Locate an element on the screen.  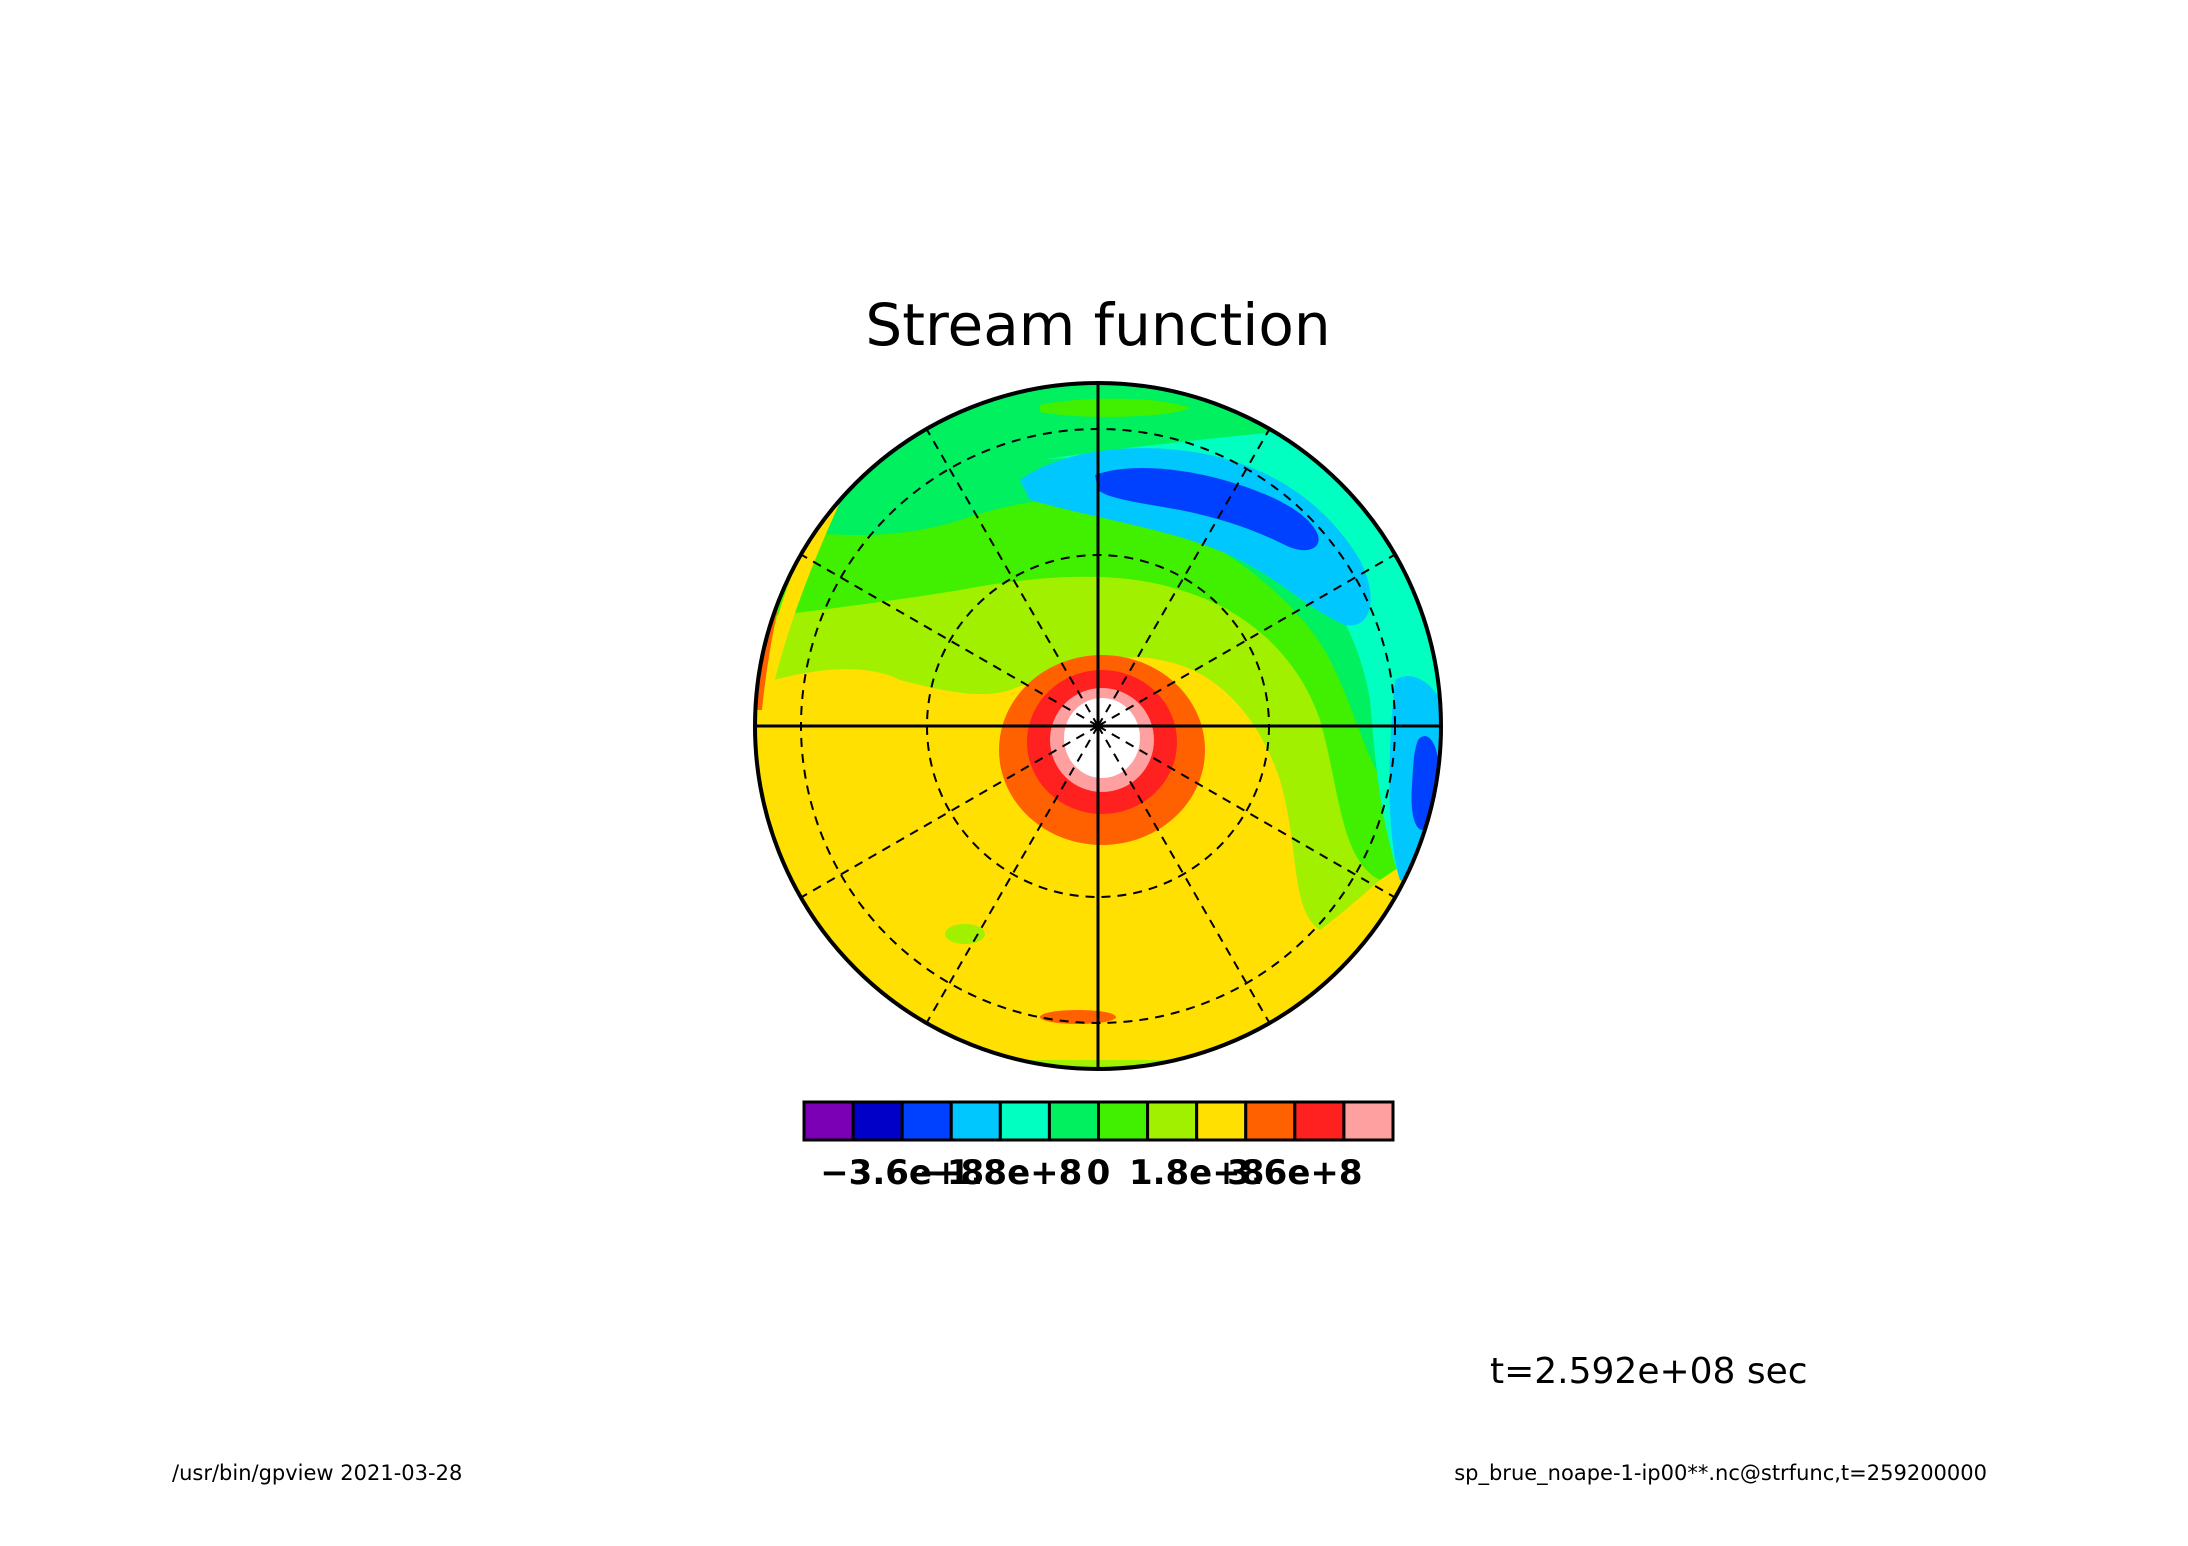
contour-green-blob-lowerleft is located at coordinates (965, 934).